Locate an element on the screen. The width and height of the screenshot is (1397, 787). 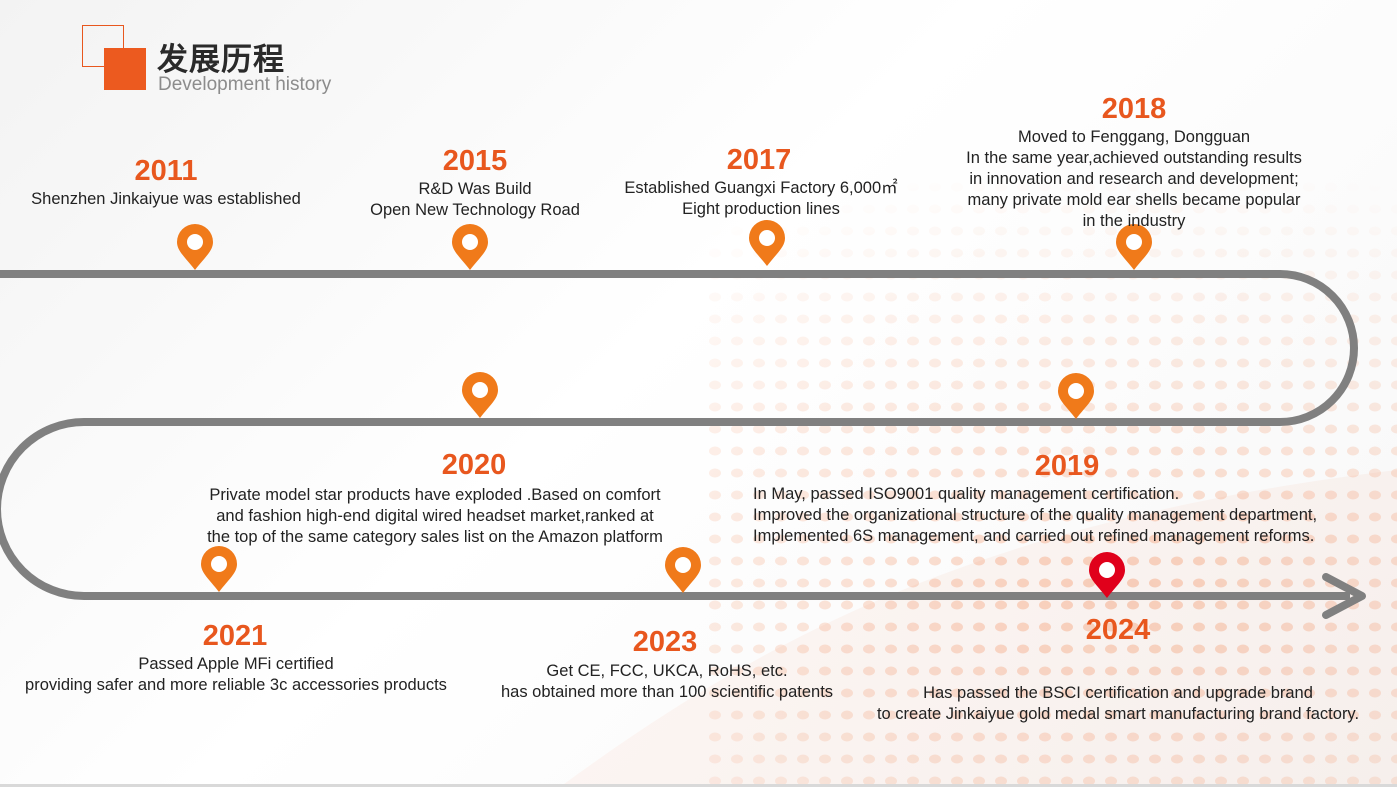
milestone-year-2011: 2011 is located at coordinates (166, 171).